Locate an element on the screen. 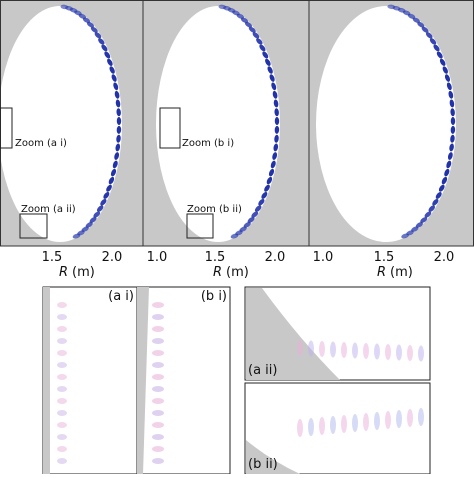 This screenshot has height=478, width=474. tick-label: 2.0 is located at coordinates (444, 257).